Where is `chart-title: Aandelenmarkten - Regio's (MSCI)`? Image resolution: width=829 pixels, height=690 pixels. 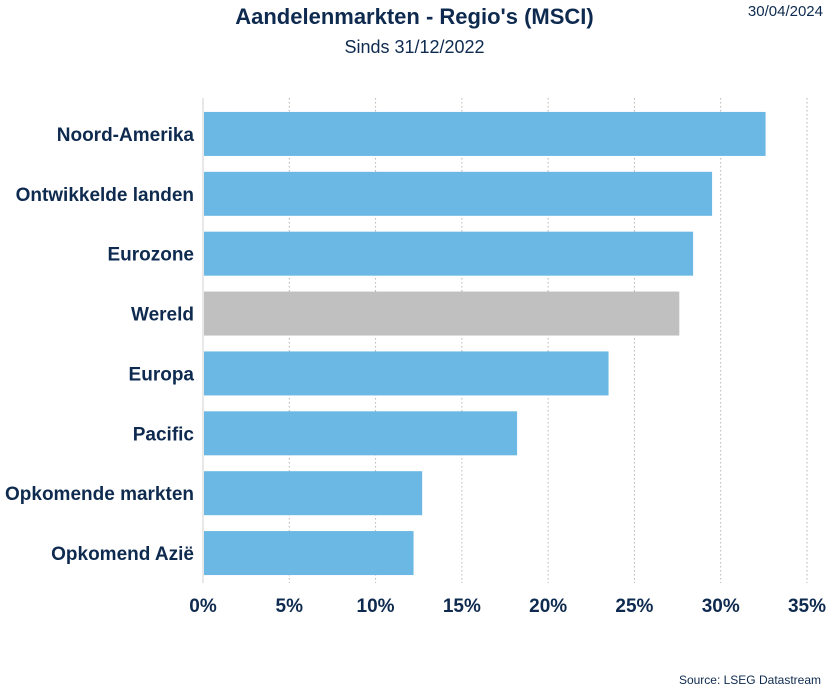
chart-title: Aandelenmarkten - Regio's (MSCI) is located at coordinates (414, 16).